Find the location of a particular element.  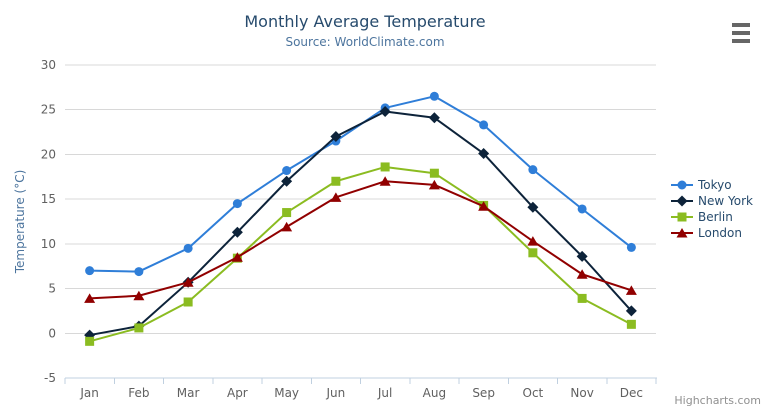

point-london-feb is located at coordinates (139, 295).